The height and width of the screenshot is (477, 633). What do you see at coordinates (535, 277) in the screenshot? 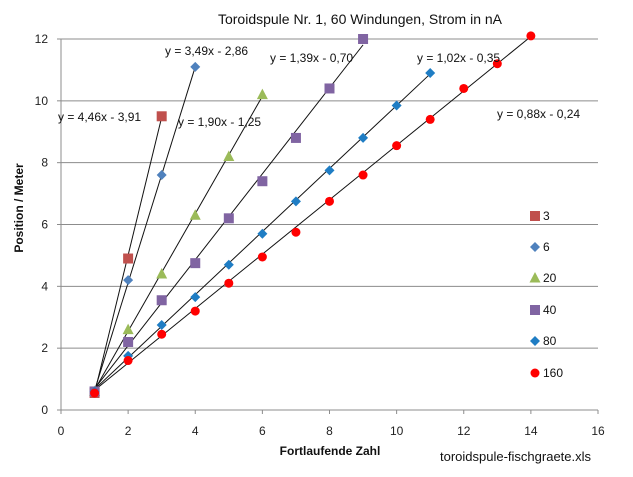
I see `series-20-legend-marker` at bounding box center [535, 277].